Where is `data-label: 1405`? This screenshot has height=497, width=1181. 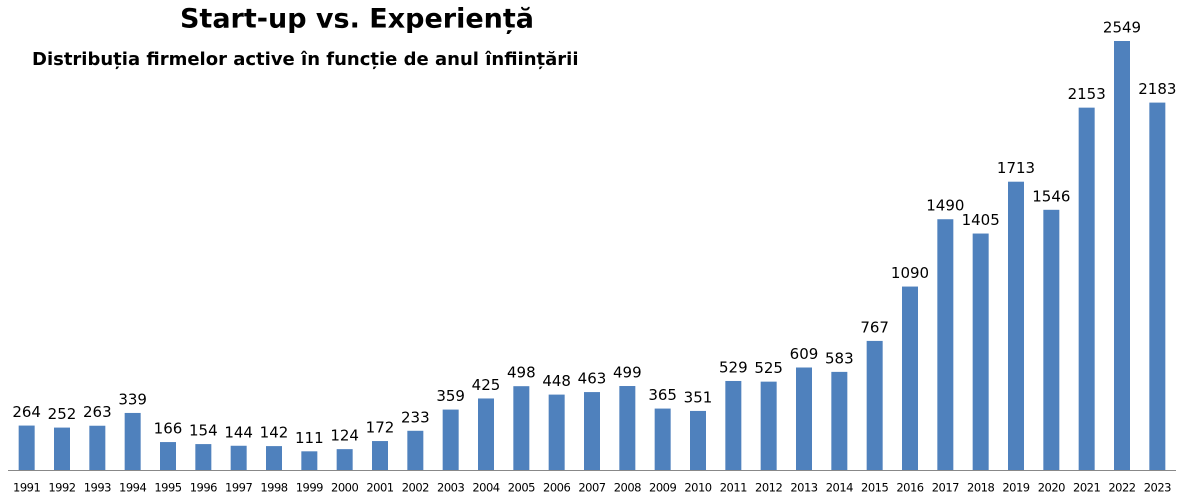
data-label: 1405 is located at coordinates (981, 220).